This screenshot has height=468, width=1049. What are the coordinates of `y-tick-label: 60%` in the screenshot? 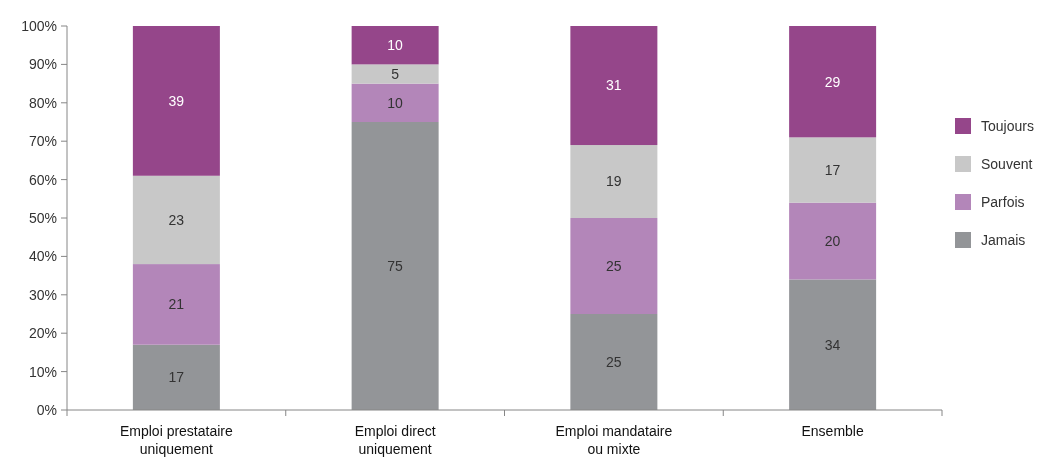 It's located at (42, 179).